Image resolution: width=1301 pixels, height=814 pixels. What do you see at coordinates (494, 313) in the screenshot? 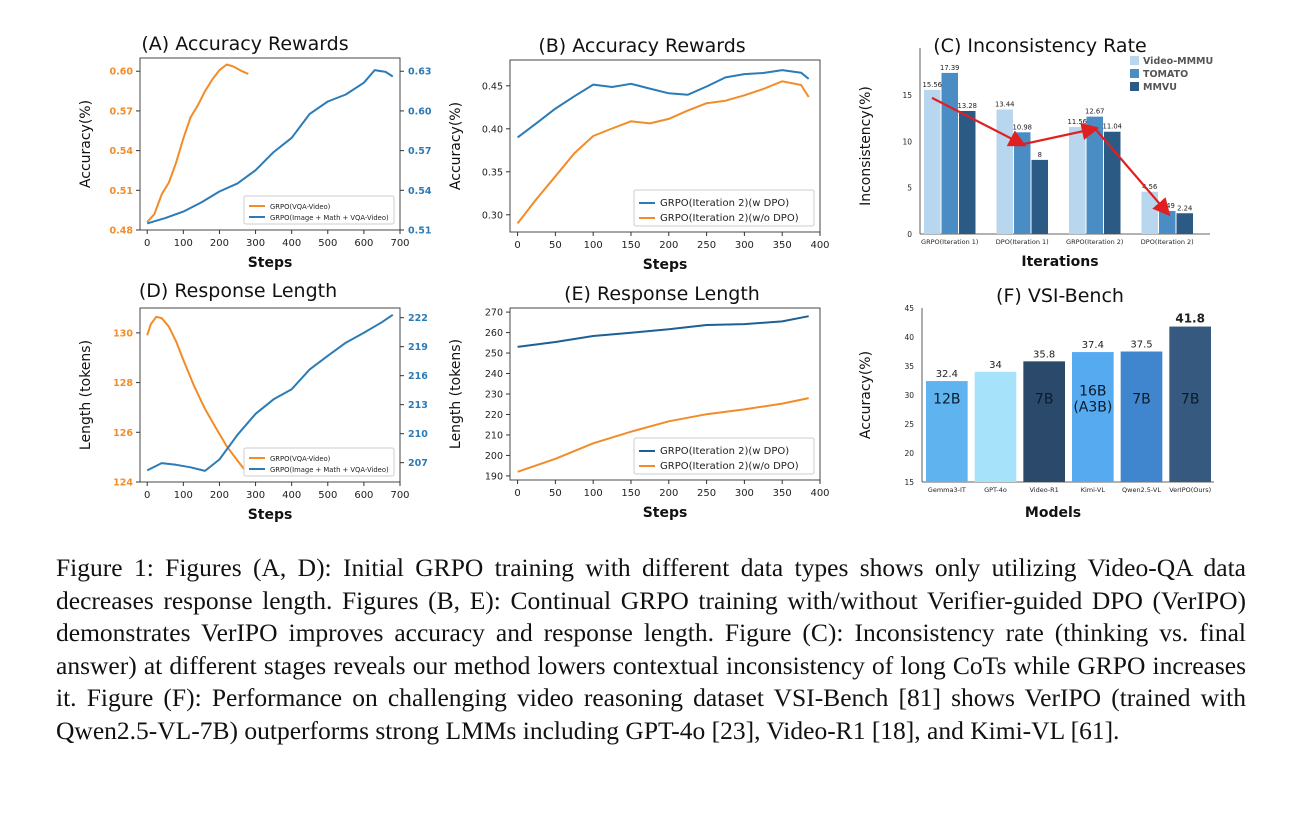
I see `y-tick-label: 270` at bounding box center [494, 313].